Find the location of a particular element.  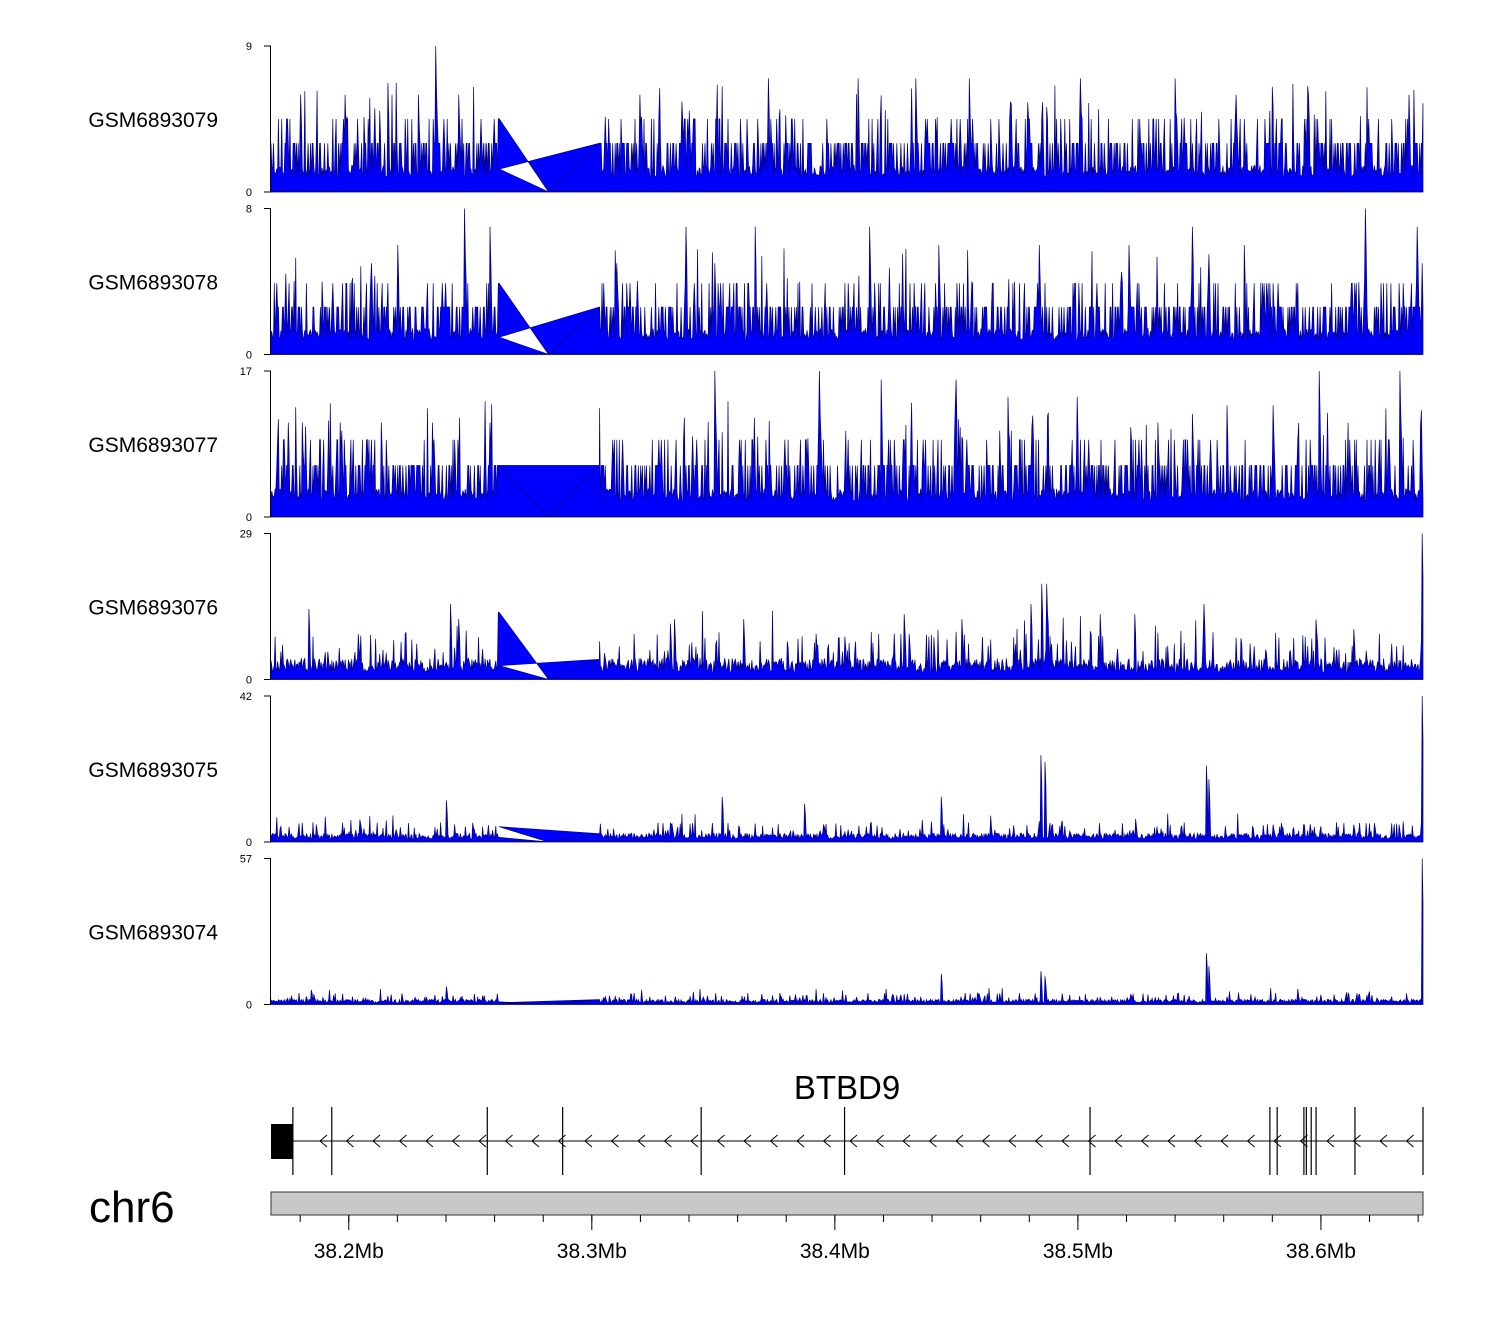

y-tick-label-max: 9 is located at coordinates (249, 47).